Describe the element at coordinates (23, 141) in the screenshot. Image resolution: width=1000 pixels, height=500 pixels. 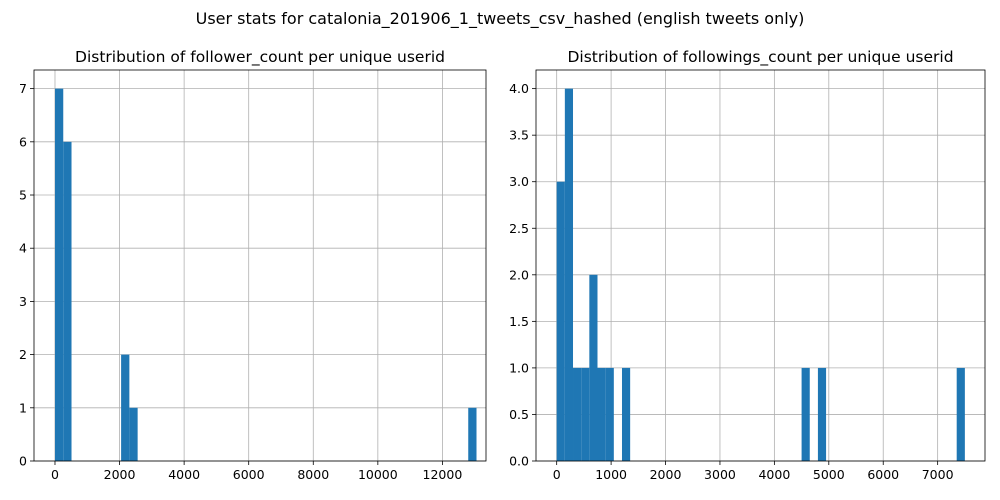
I see `y-tick-label: 6` at that location.